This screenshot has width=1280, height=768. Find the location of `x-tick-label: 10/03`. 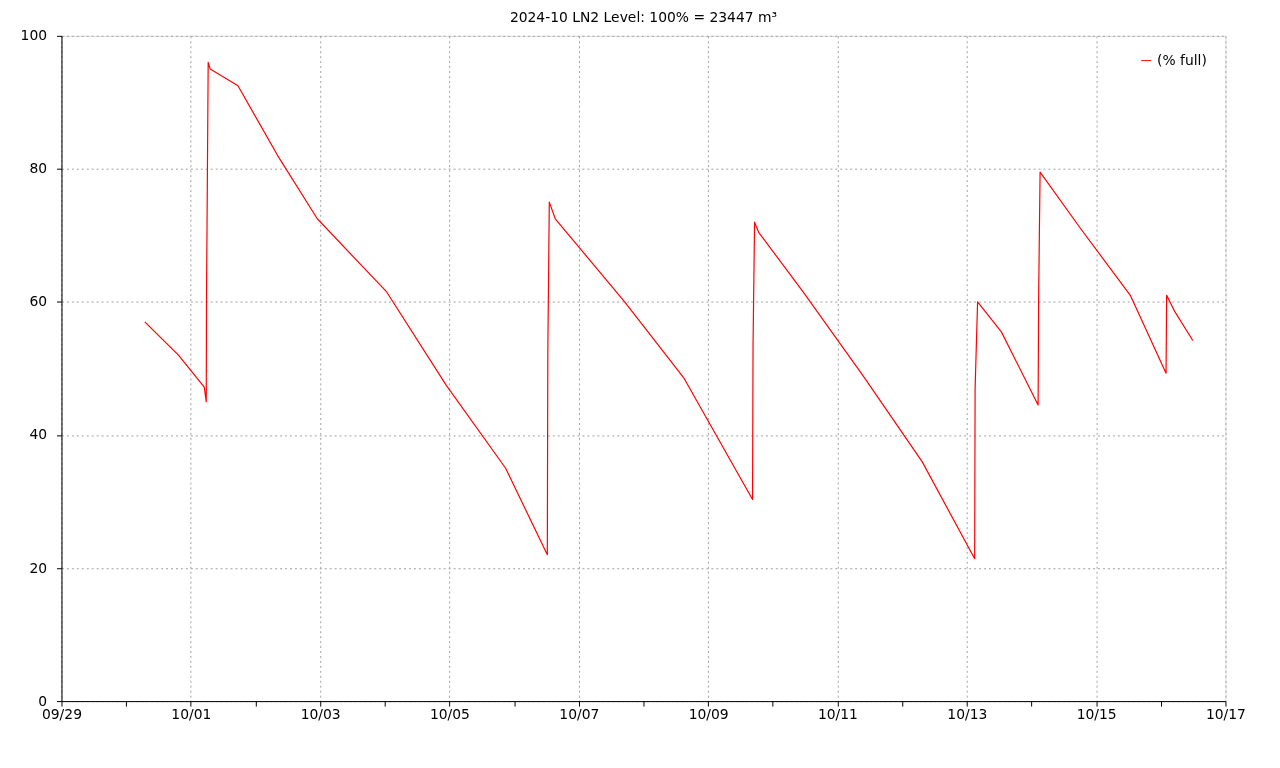

x-tick-label: 10/03 is located at coordinates (320, 714).